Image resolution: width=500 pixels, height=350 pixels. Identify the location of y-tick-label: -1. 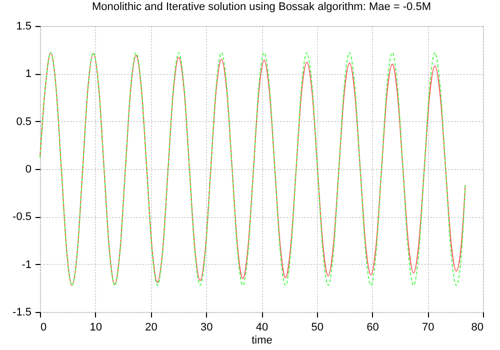
(27, 264).